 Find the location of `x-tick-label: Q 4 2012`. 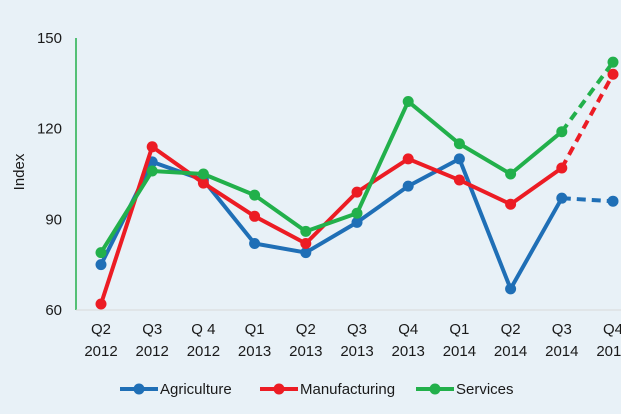

x-tick-label: Q 4 2012 is located at coordinates (203, 340).